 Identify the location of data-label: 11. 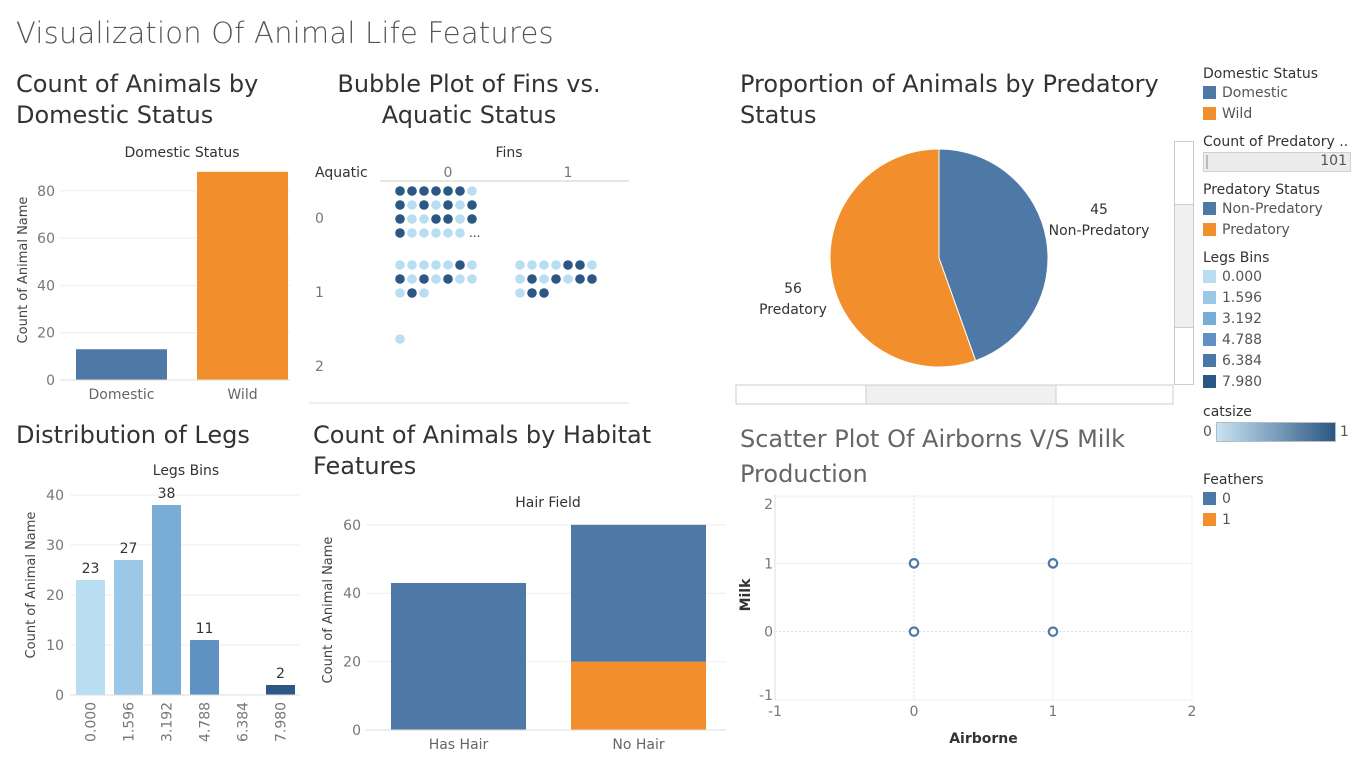
(205, 629).